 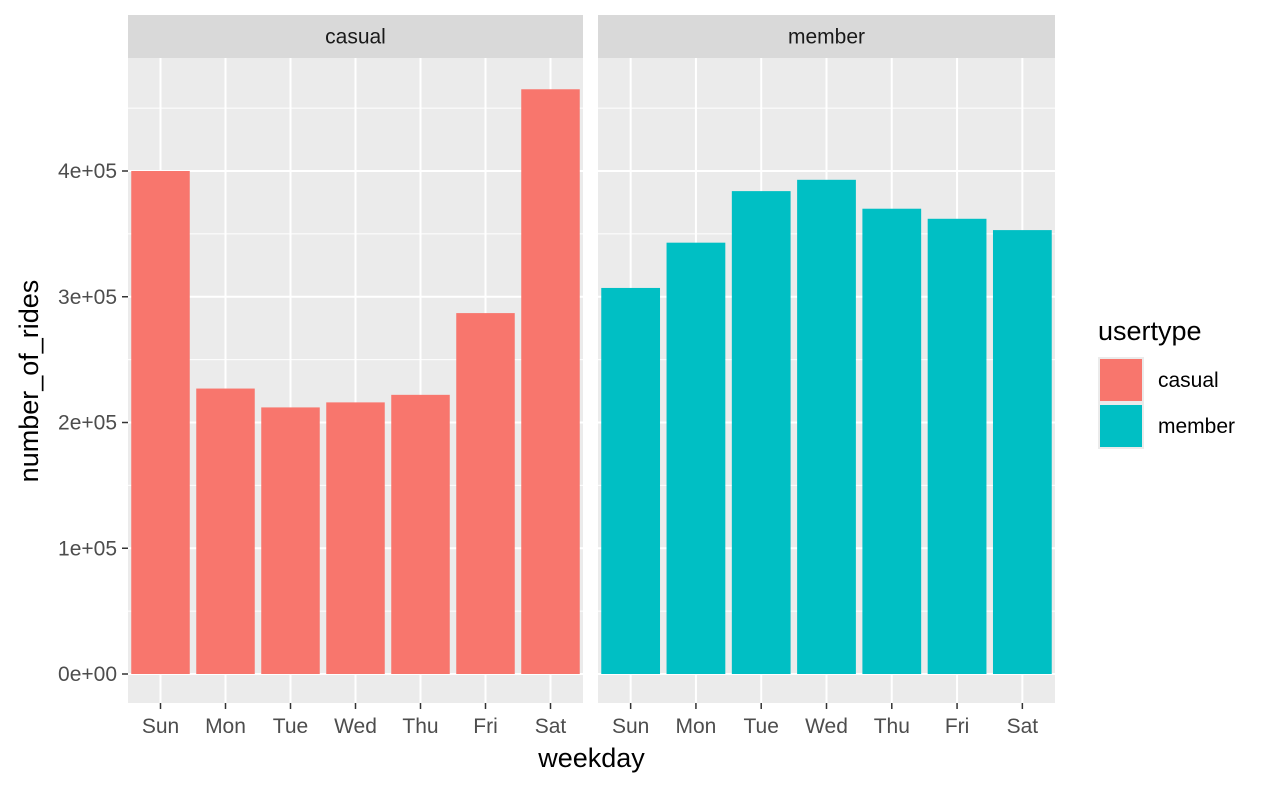 What do you see at coordinates (87, 297) in the screenshot?
I see `y-tick-label: 3e+05` at bounding box center [87, 297].